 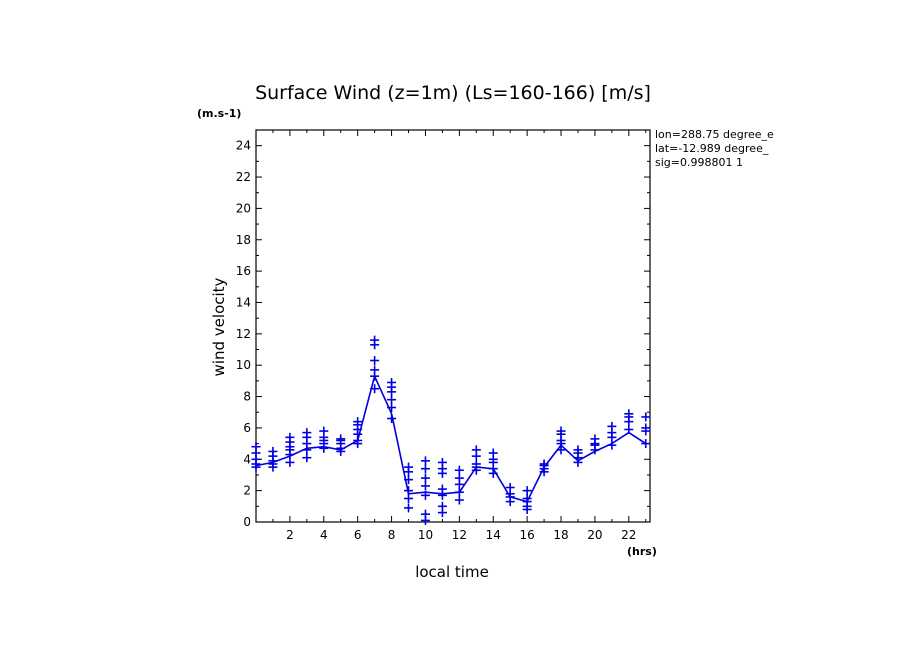 What do you see at coordinates (247, 491) in the screenshot?
I see `y-tick-label: 2` at bounding box center [247, 491].